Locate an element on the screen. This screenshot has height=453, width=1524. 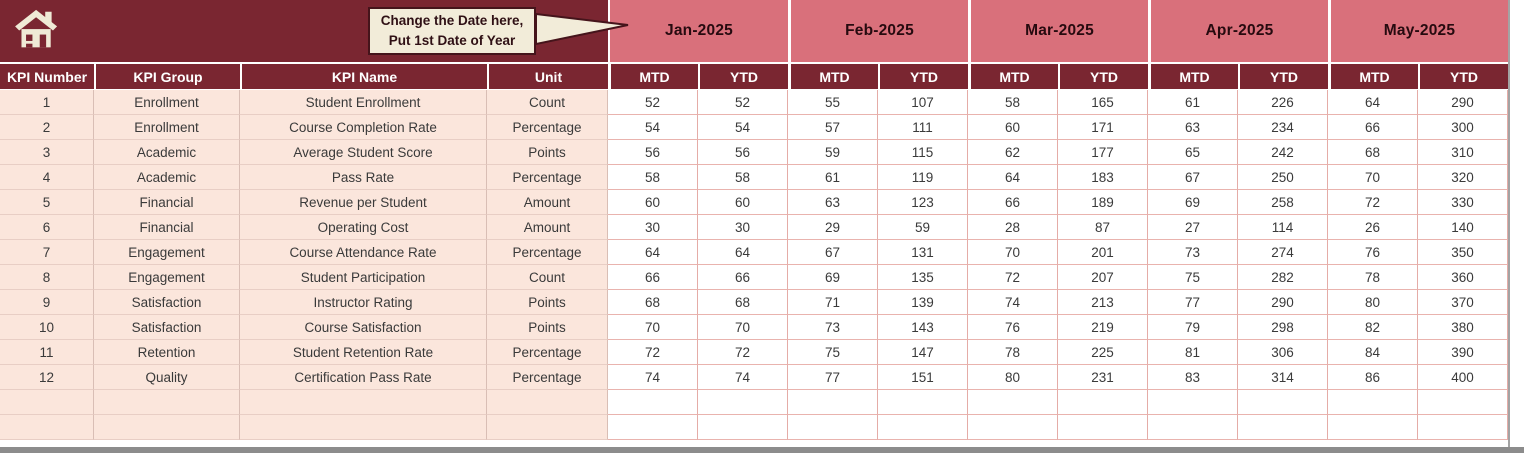
kpi-group-cell: Satisfaction is located at coordinates (167, 327).